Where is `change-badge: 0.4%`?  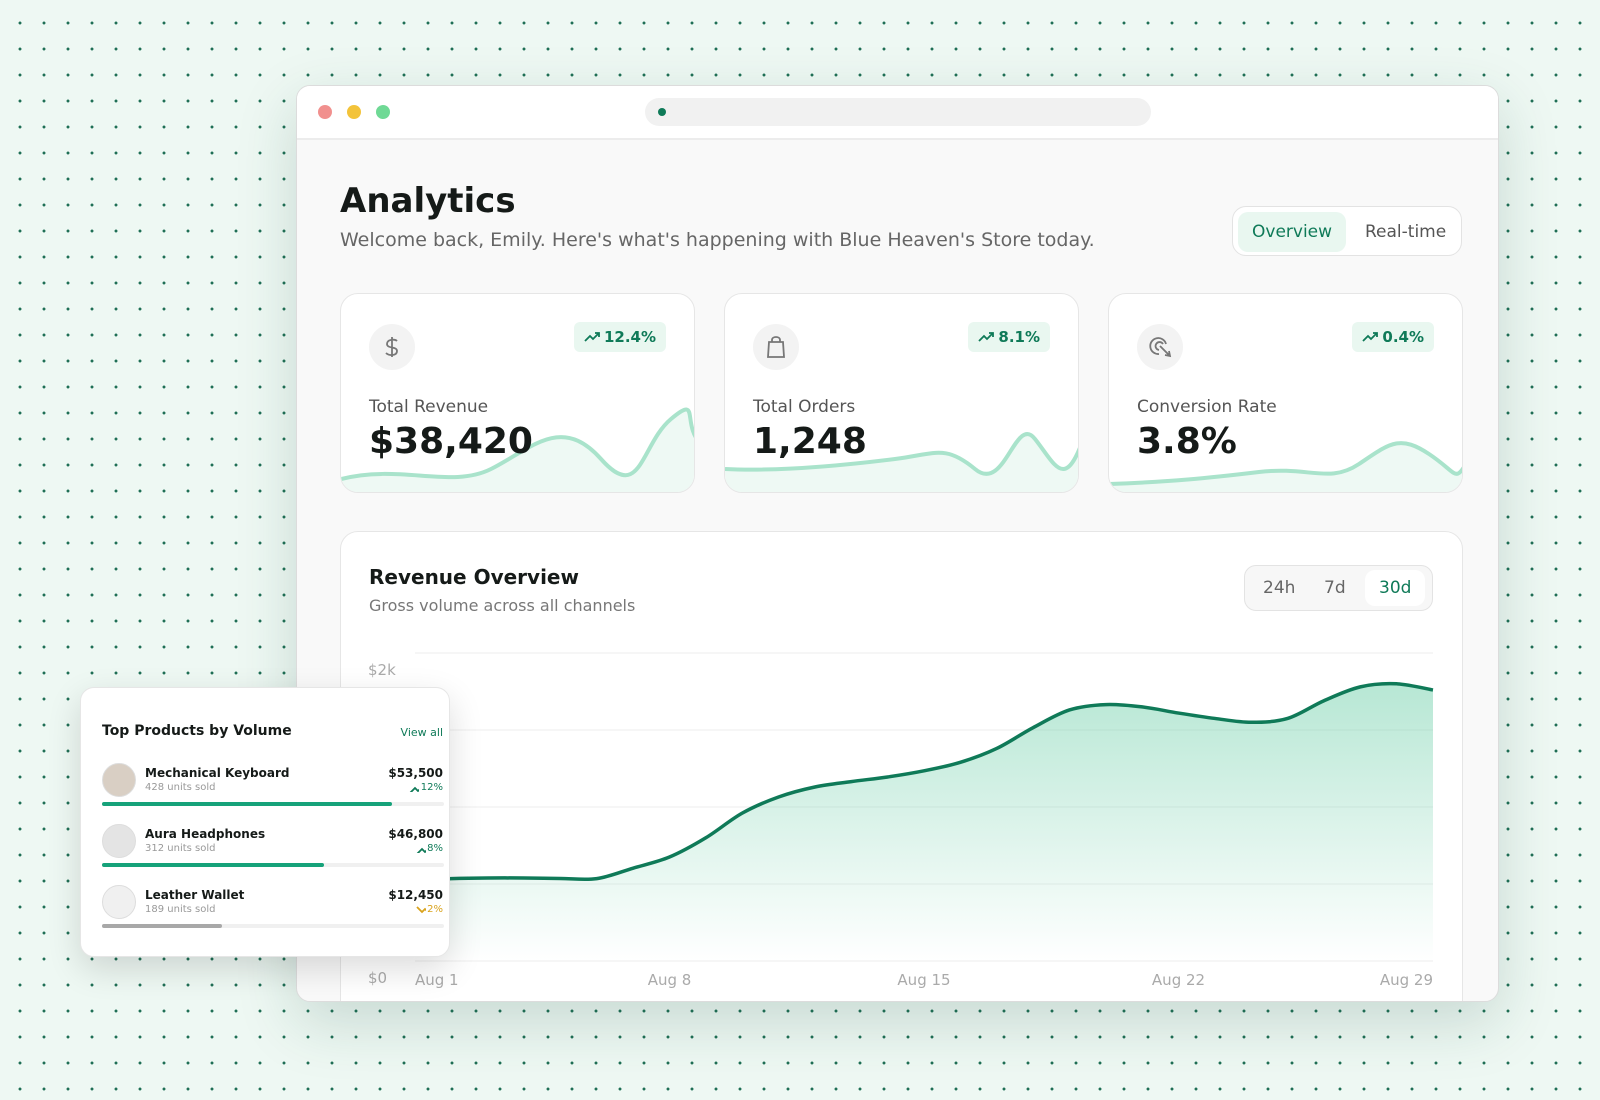
change-badge: 0.4% is located at coordinates (1393, 337).